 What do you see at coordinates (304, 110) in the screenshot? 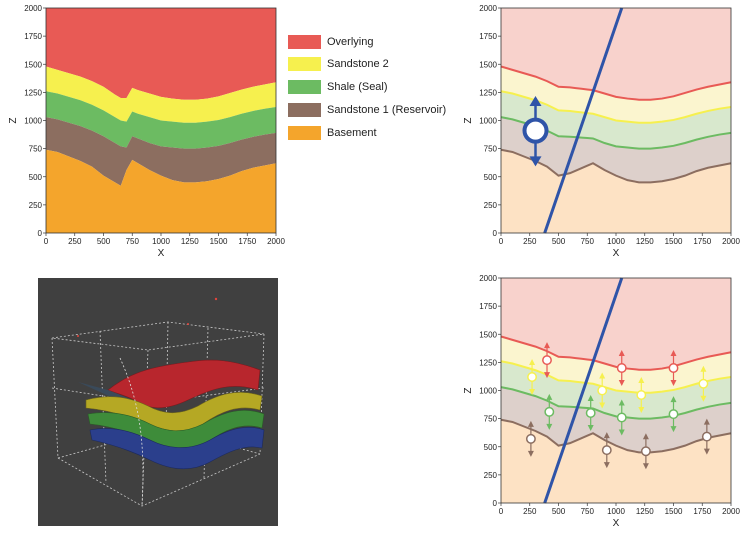
I see `legend-swatch-sandstone1` at bounding box center [304, 110].